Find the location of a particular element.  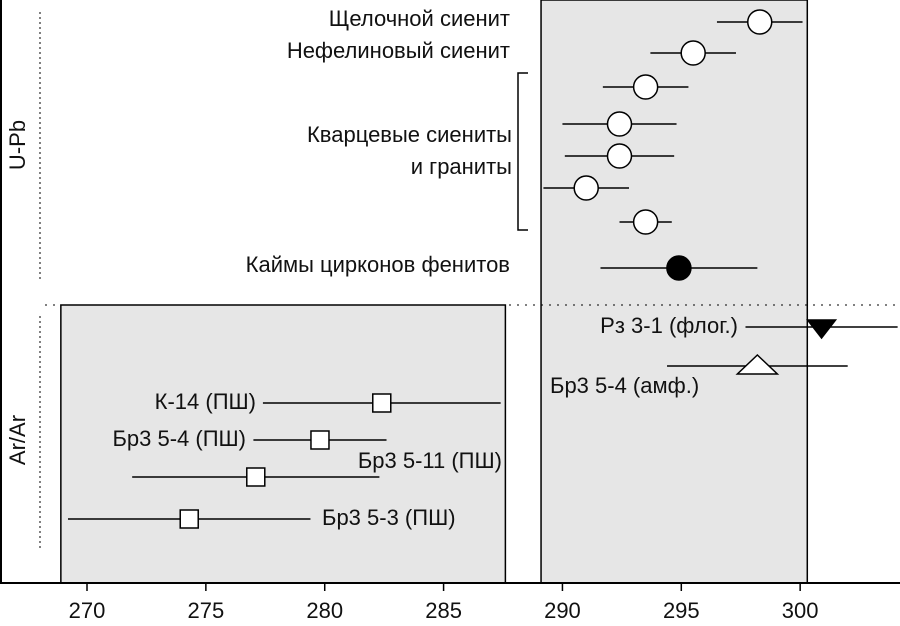

group-label: U-Pb is located at coordinates (17, 145).